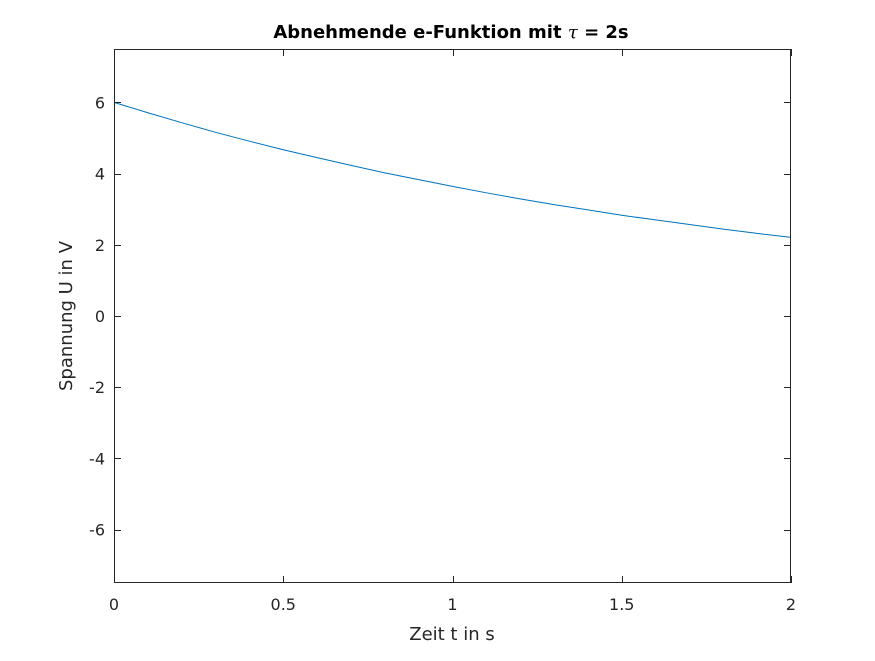 The width and height of the screenshot is (875, 661). I want to click on chart-title: Abnehmende e-Funktion mit τ = 2s, so click(450, 32).